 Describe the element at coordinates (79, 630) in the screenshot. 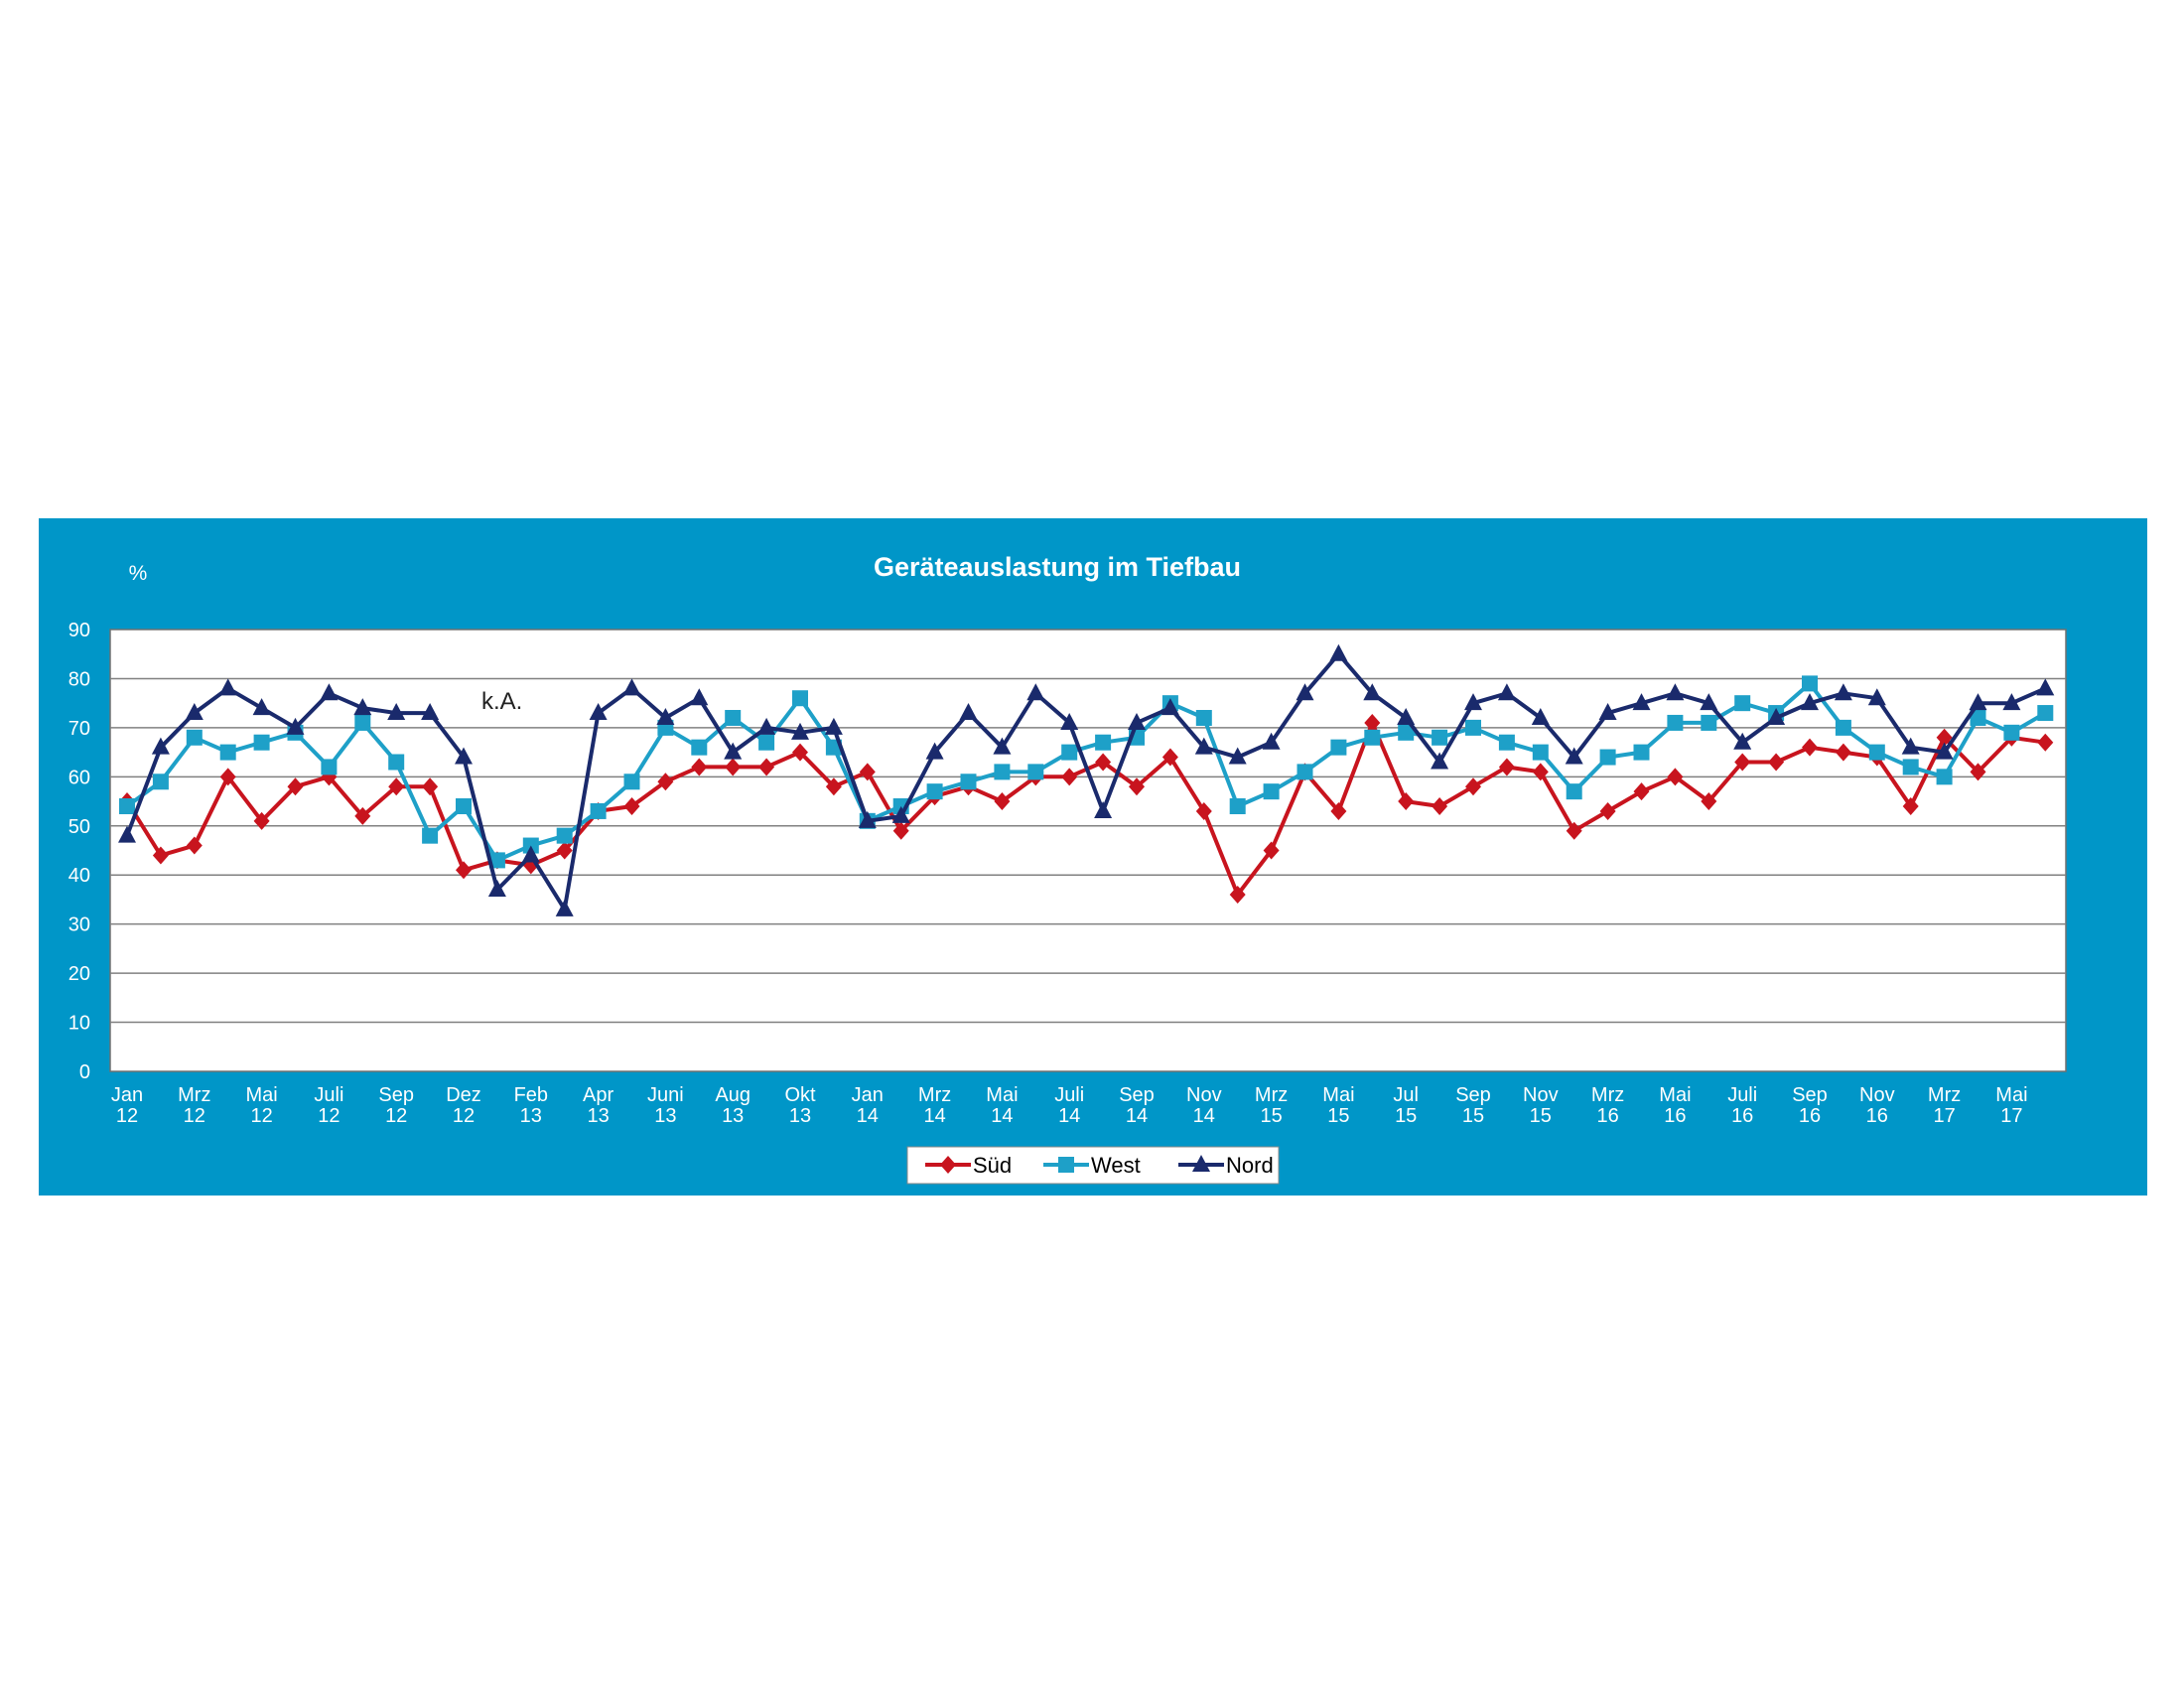

I see `y-tick-label: 90` at that location.